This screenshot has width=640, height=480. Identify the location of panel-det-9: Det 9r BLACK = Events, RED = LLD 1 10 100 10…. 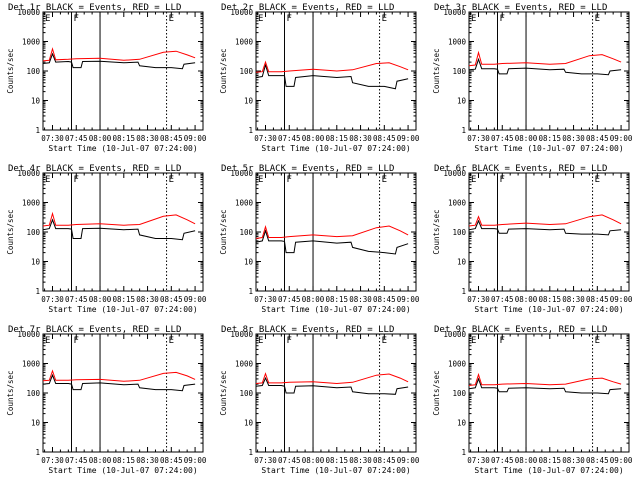
(532, 400).